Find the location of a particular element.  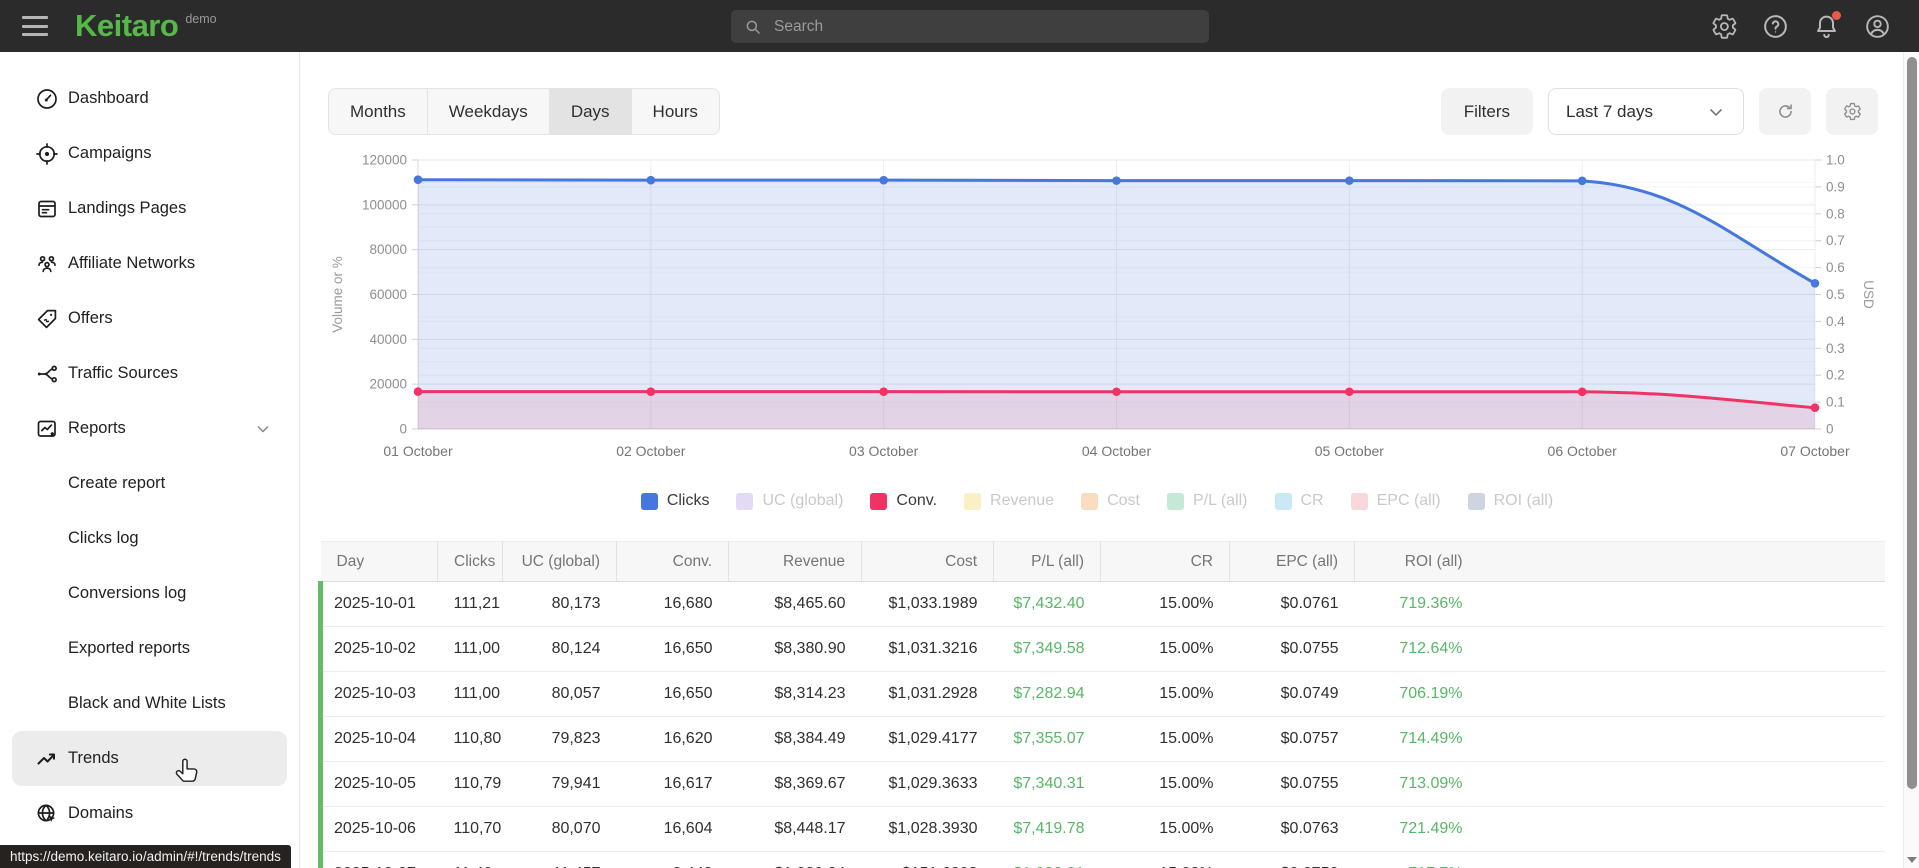

cell: $0.0750 is located at coordinates (1292, 859).